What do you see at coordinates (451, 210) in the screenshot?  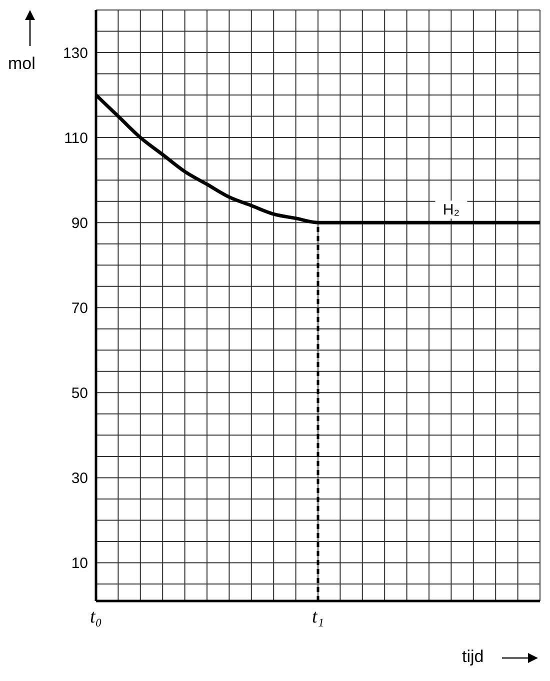 I see `series-label: H₂` at bounding box center [451, 210].